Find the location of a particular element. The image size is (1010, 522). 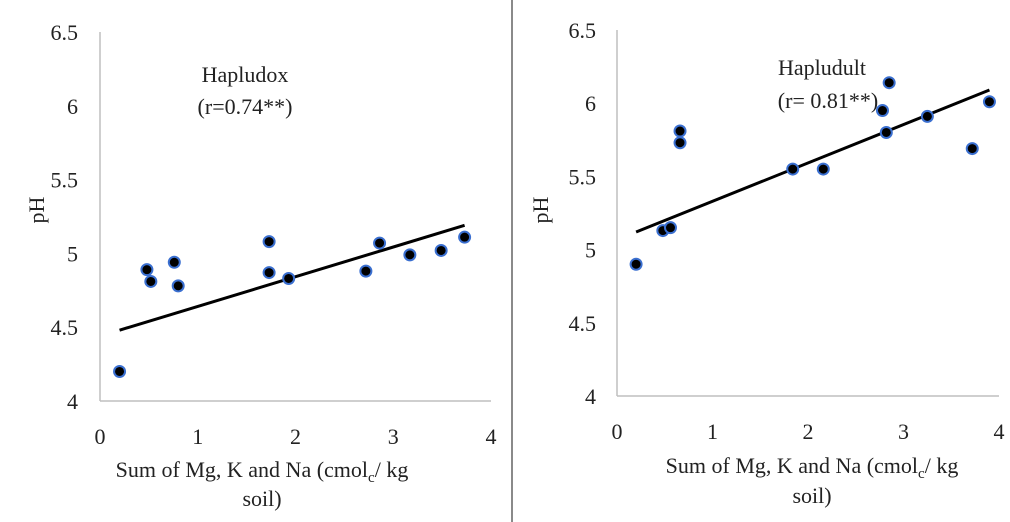

chart-title: Hapludox is located at coordinates (245, 74).